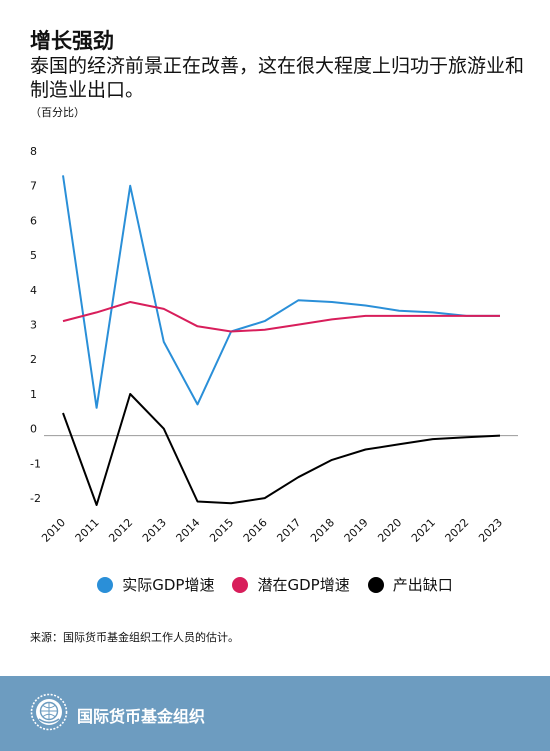 The width and height of the screenshot is (550, 751). I want to click on series-line-potential-gdp, so click(281, 317).